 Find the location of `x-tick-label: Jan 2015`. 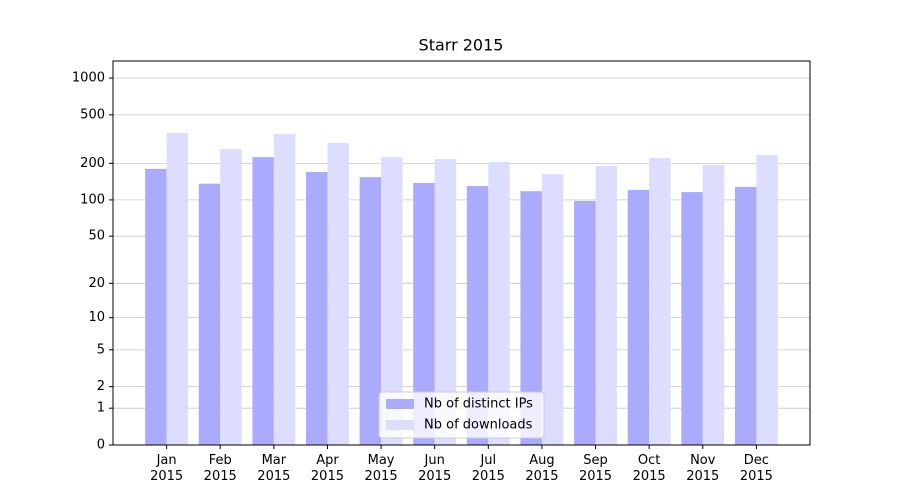

x-tick-label: Jan 2015 is located at coordinates (167, 468).